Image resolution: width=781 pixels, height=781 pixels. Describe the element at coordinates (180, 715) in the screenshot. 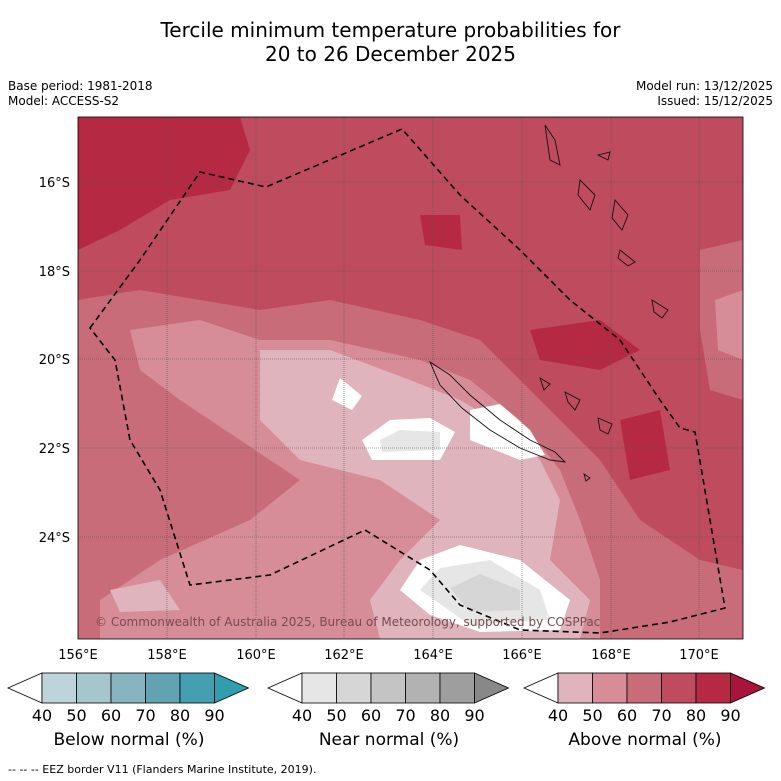

I see `colorbar-below-tick: 80` at that location.